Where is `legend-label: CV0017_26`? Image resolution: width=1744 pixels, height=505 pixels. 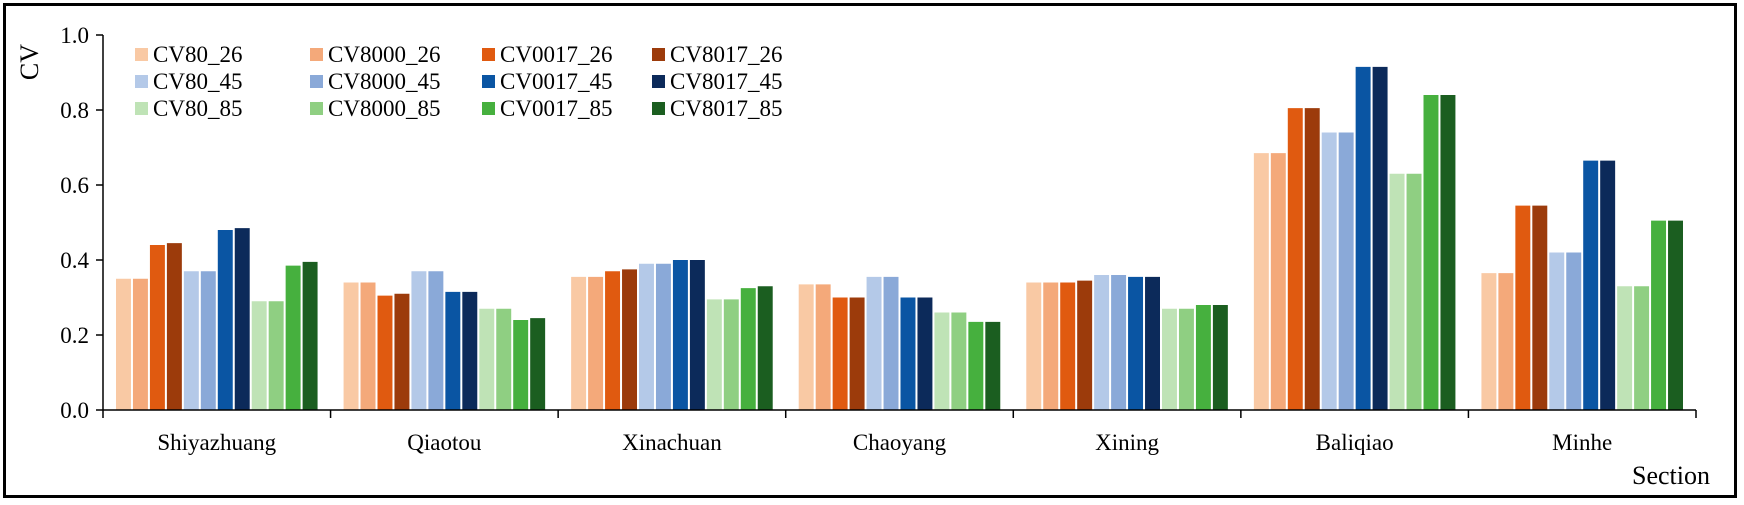 legend-label: CV0017_26 is located at coordinates (556, 54).